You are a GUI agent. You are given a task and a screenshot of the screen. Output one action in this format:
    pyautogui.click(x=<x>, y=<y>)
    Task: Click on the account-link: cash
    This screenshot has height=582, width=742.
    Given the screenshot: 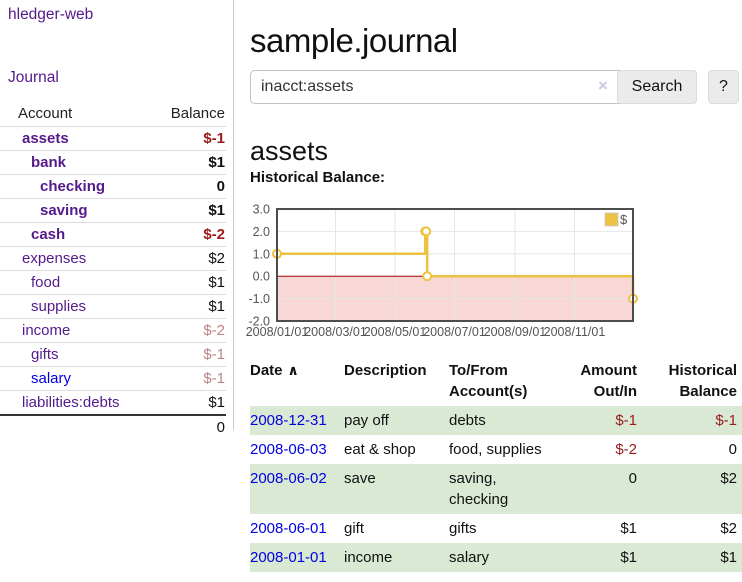 What is the action you would take?
    pyautogui.click(x=48, y=234)
    